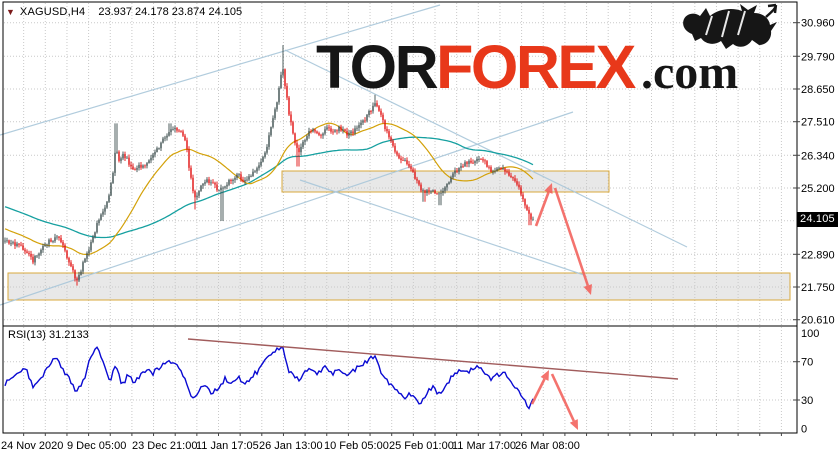  What do you see at coordinates (818, 321) in the screenshot?
I see `price-axis-label: 20.610` at bounding box center [818, 321].